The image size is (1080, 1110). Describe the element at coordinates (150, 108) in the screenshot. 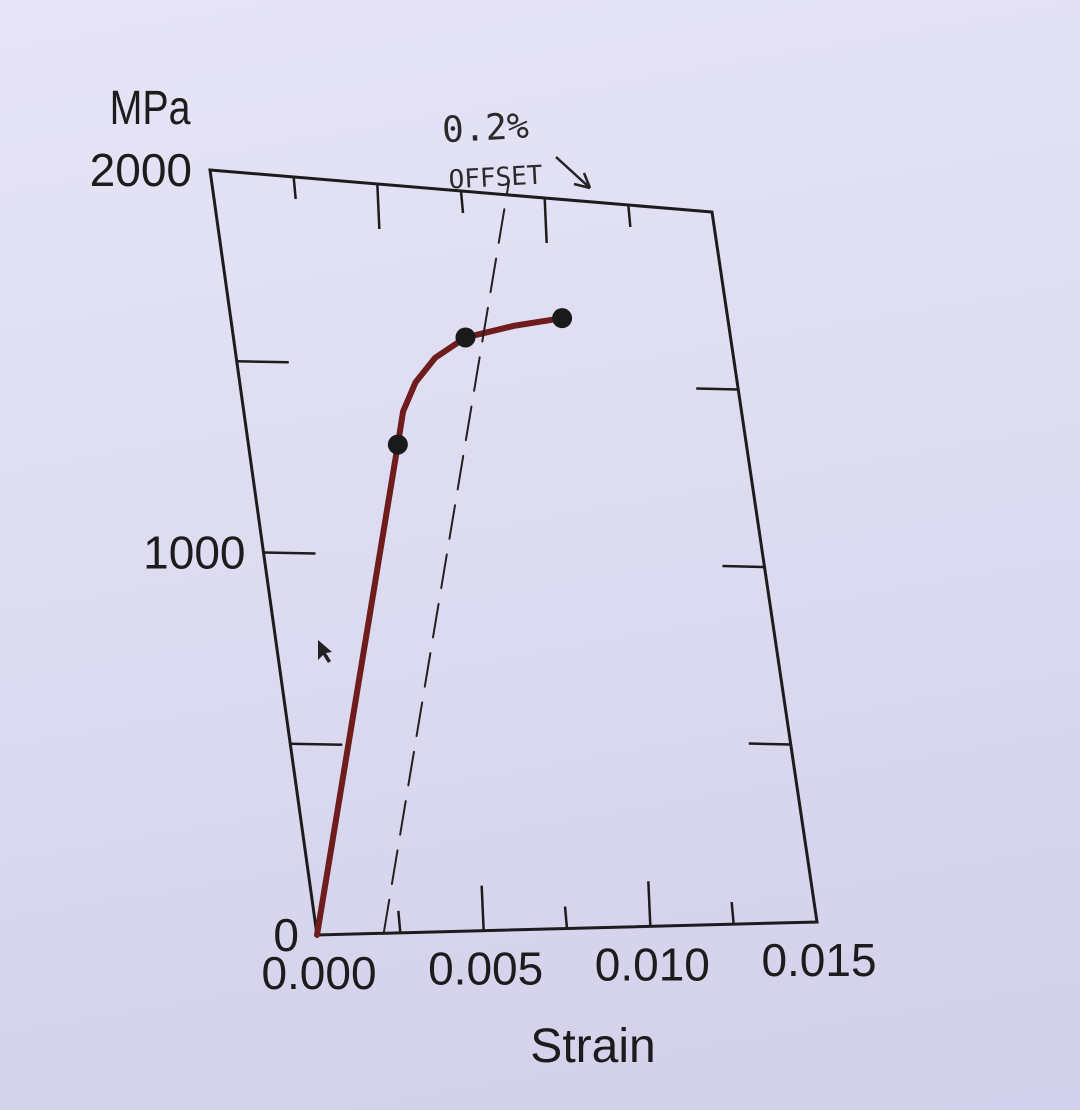

I see `y-axis-unit-label: MPa` at that location.